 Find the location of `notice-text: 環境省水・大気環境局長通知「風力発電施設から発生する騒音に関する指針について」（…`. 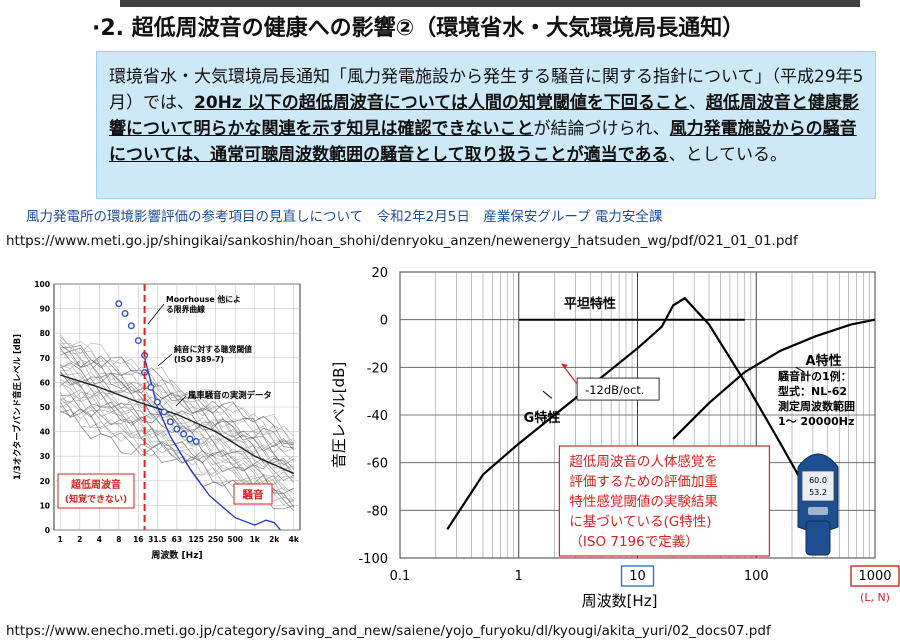

notice-text: 環境省水・大気環境局長通知「風力発電施設から発生する騒音に関する指針について」（… is located at coordinates (489, 116).